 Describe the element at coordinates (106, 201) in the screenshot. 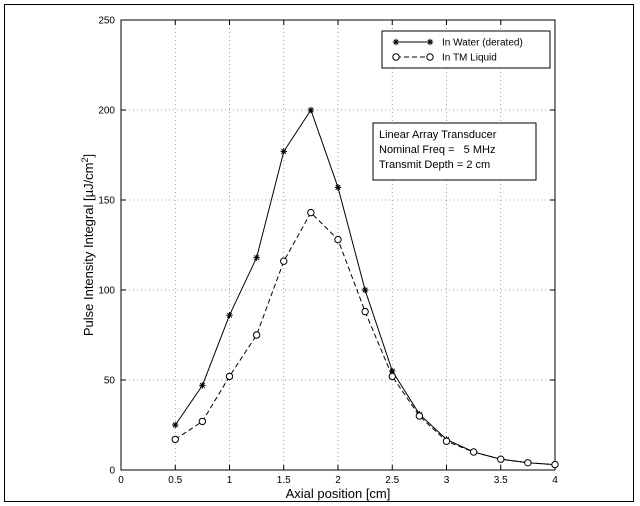

I see `y-tick-label: 150` at that location.